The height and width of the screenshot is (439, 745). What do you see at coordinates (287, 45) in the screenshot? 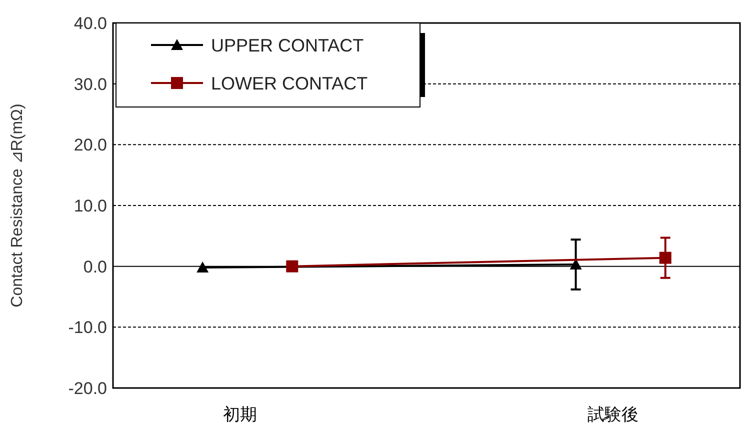
I see `legend-label: UPPER CONTACT` at bounding box center [287, 45].